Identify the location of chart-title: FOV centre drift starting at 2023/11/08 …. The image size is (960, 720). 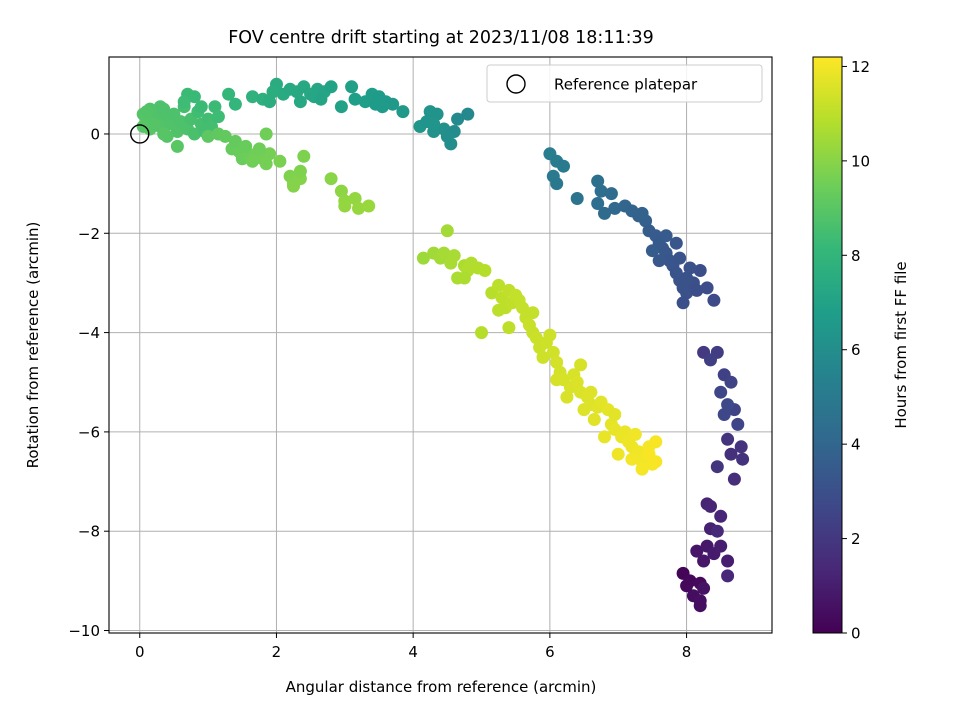
(441, 38).